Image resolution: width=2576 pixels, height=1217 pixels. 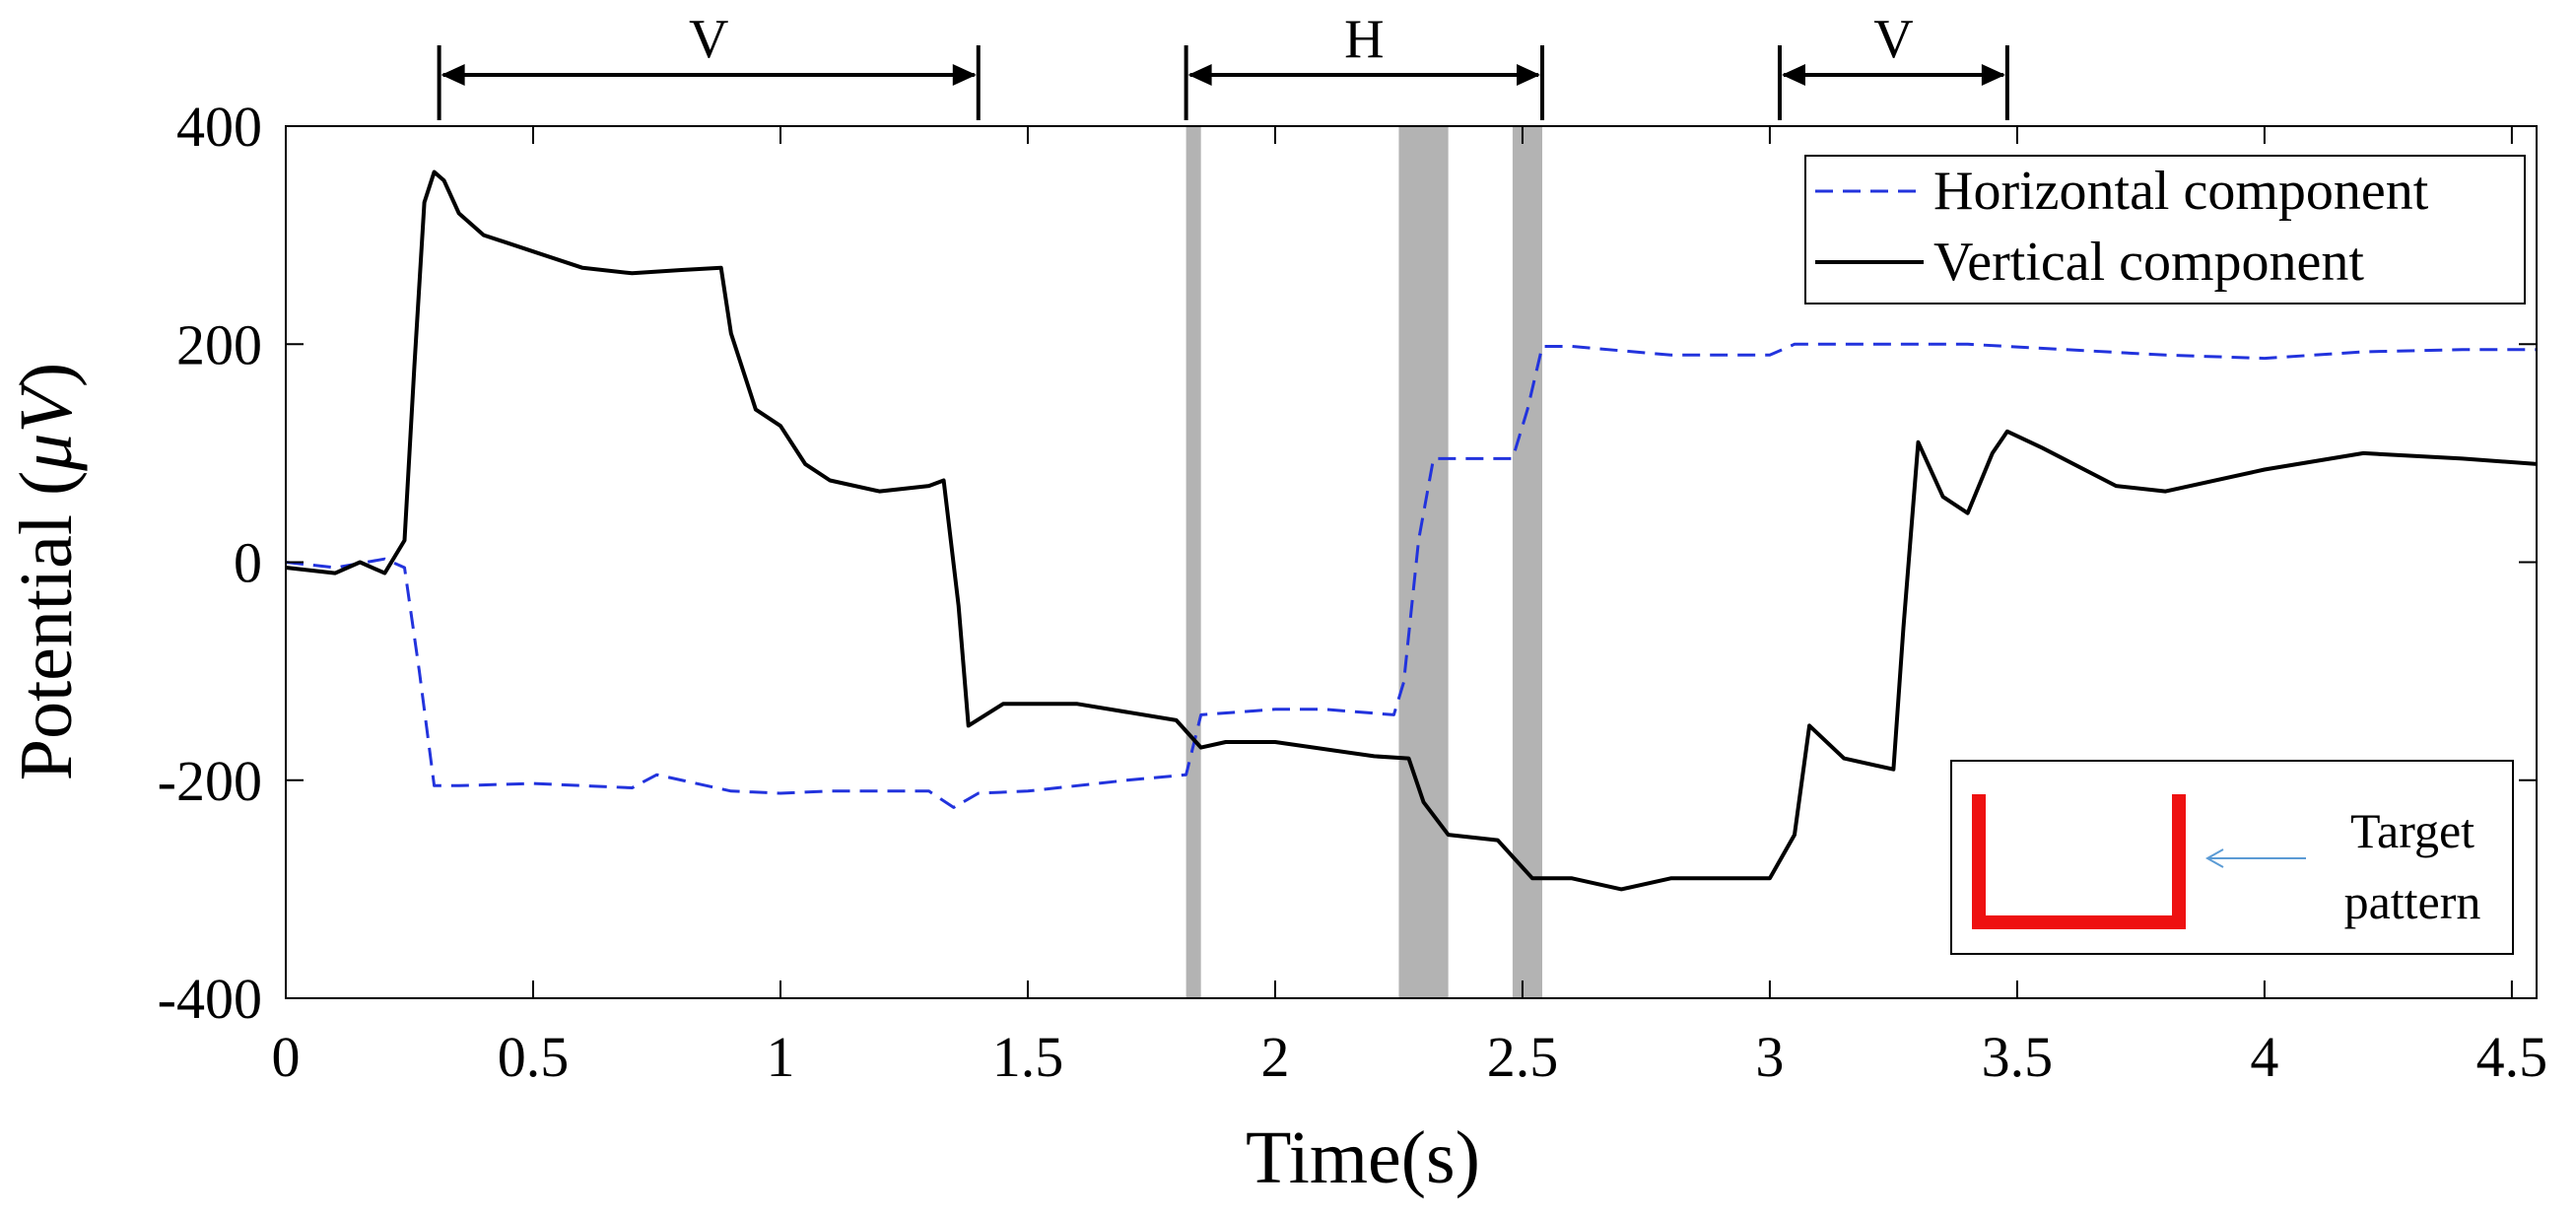 What do you see at coordinates (46, 375) in the screenshot?
I see `y-axis-label-close: )` at bounding box center [46, 375].